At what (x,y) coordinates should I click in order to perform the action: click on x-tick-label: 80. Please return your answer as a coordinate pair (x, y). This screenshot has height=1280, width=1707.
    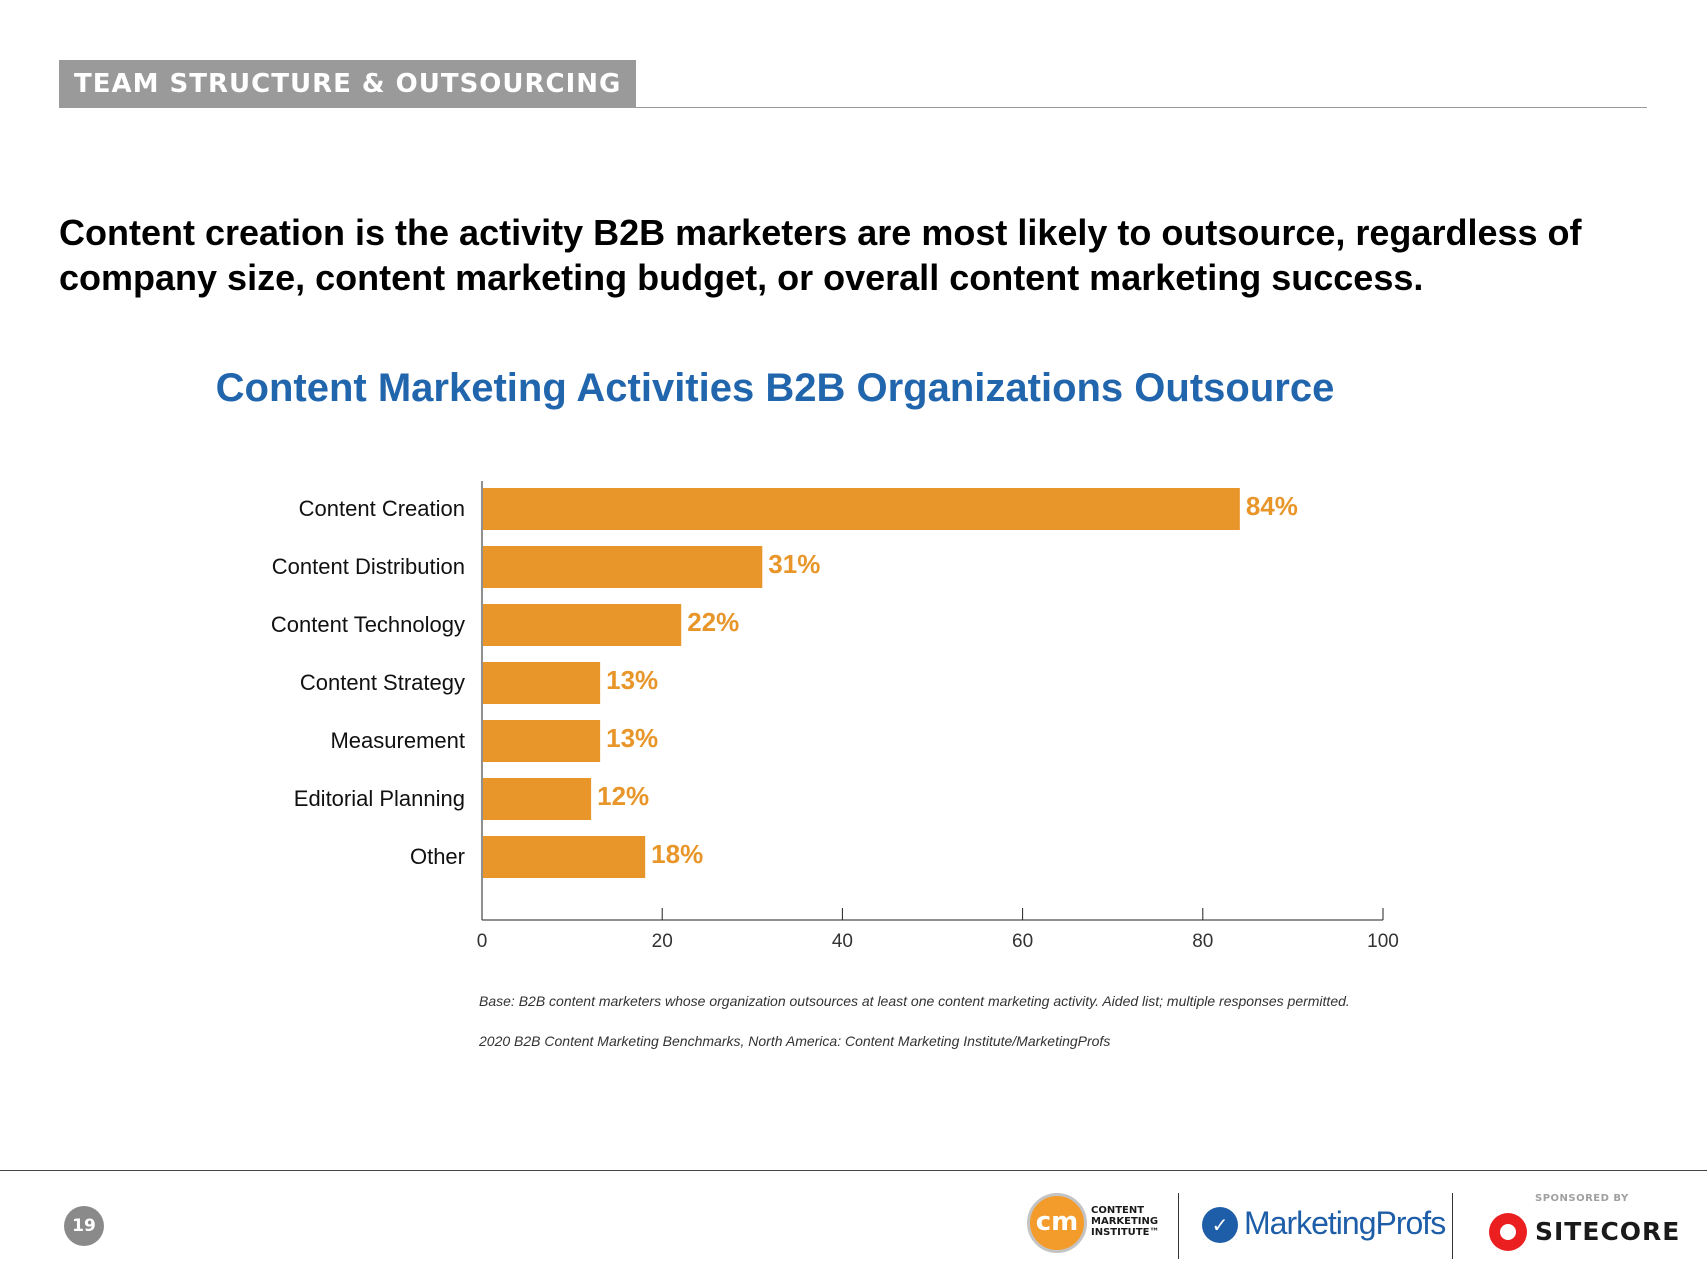
    Looking at the image, I should click on (1202, 941).